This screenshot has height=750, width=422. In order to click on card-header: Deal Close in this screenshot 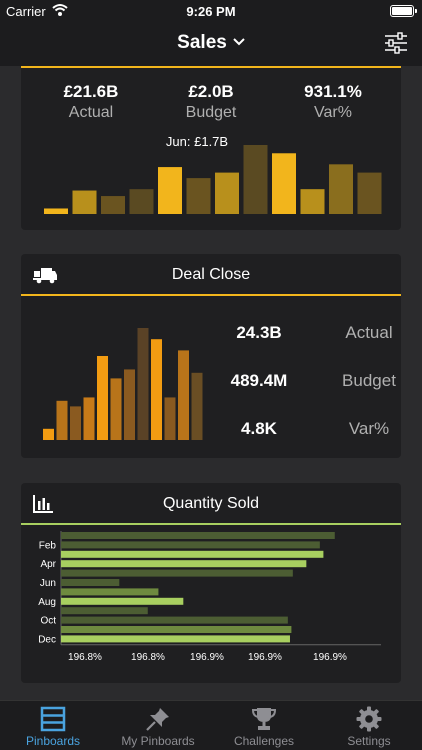, I will do `click(211, 275)`.